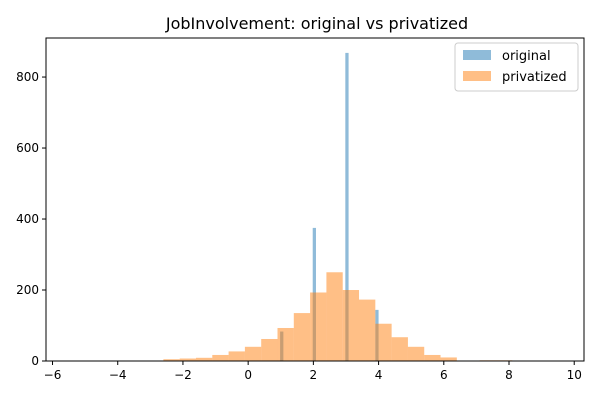  Describe the element at coordinates (526, 56) in the screenshot. I see `legend-label-original: original` at that location.